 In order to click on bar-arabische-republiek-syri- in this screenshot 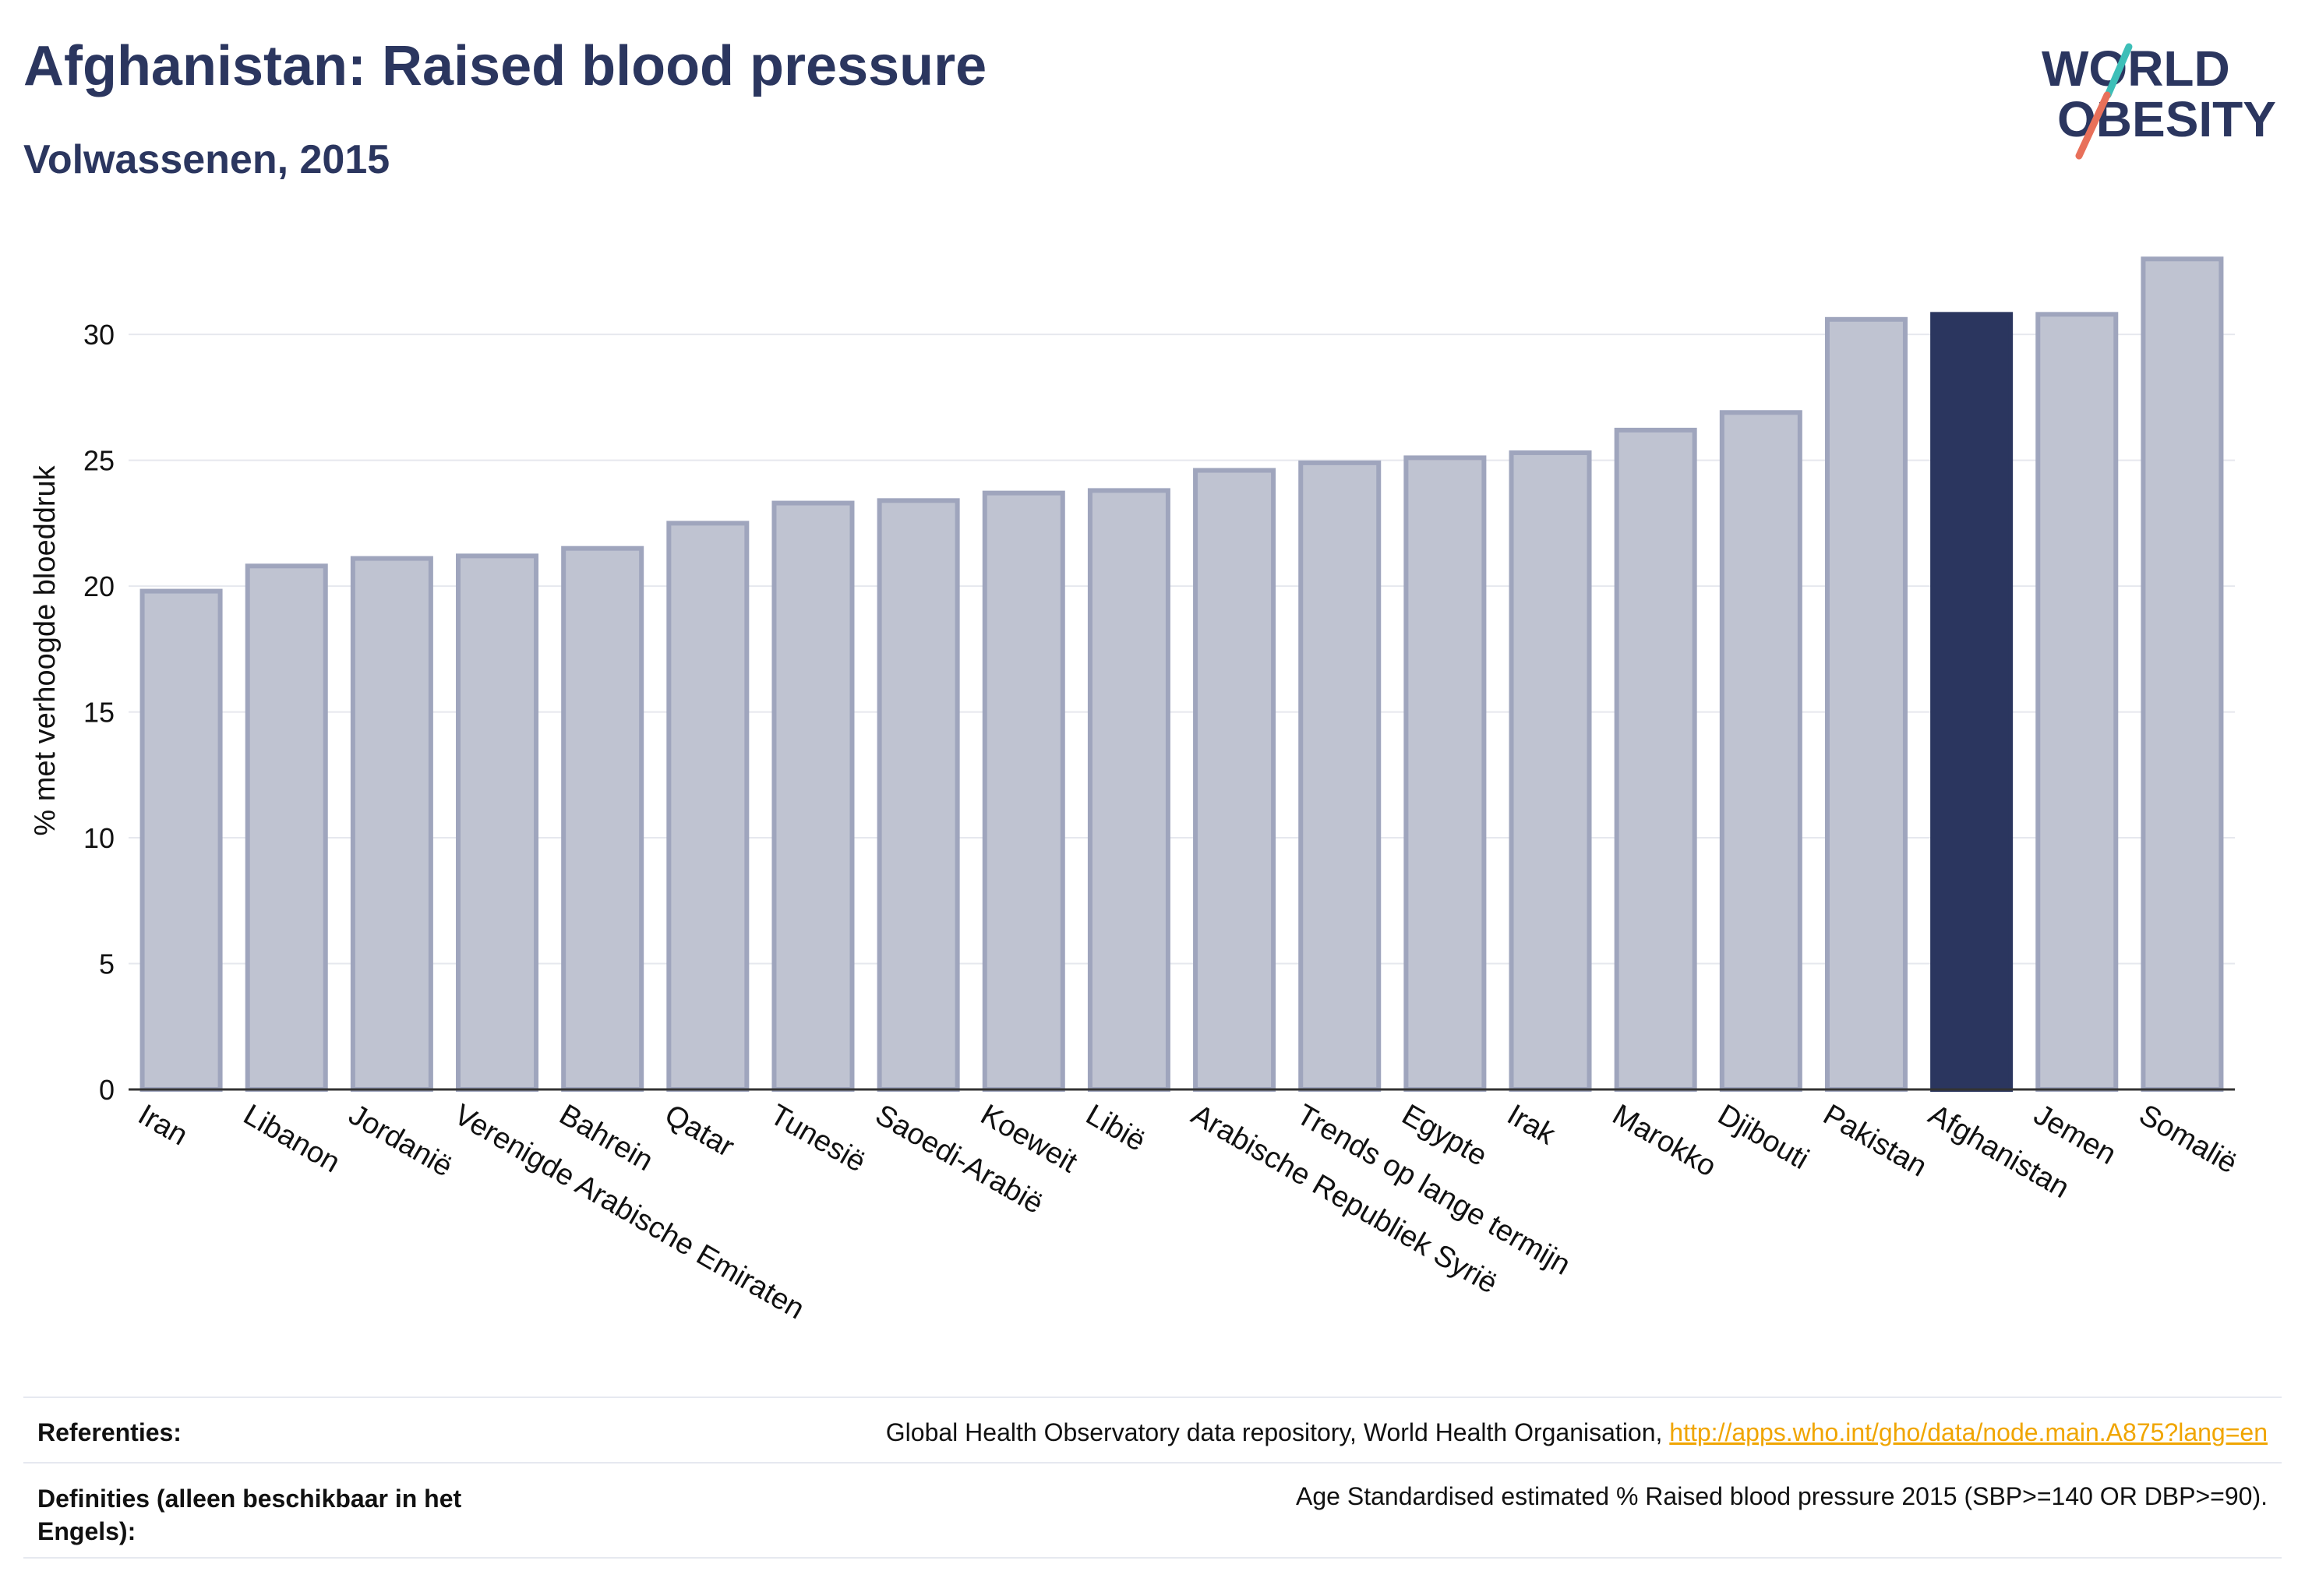, I will do `click(1234, 780)`.